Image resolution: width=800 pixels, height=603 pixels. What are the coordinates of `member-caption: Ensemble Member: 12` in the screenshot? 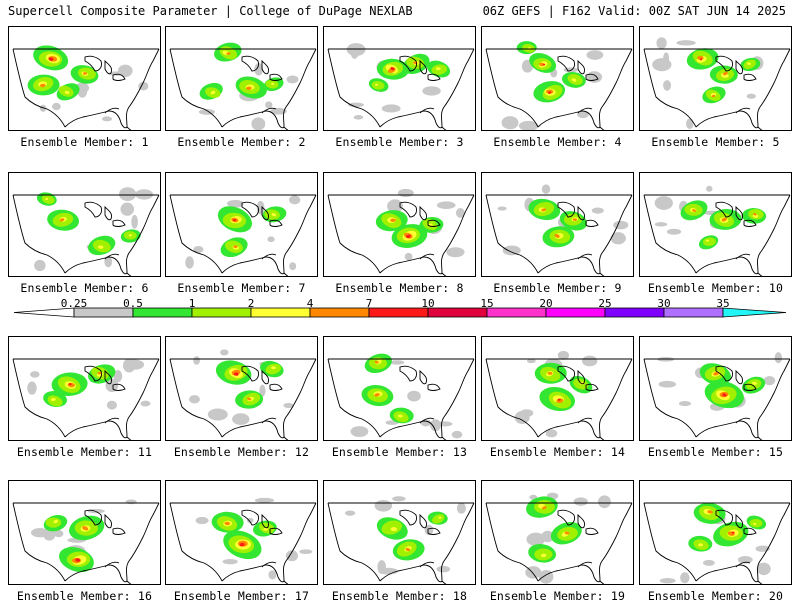 It's located at (241, 452).